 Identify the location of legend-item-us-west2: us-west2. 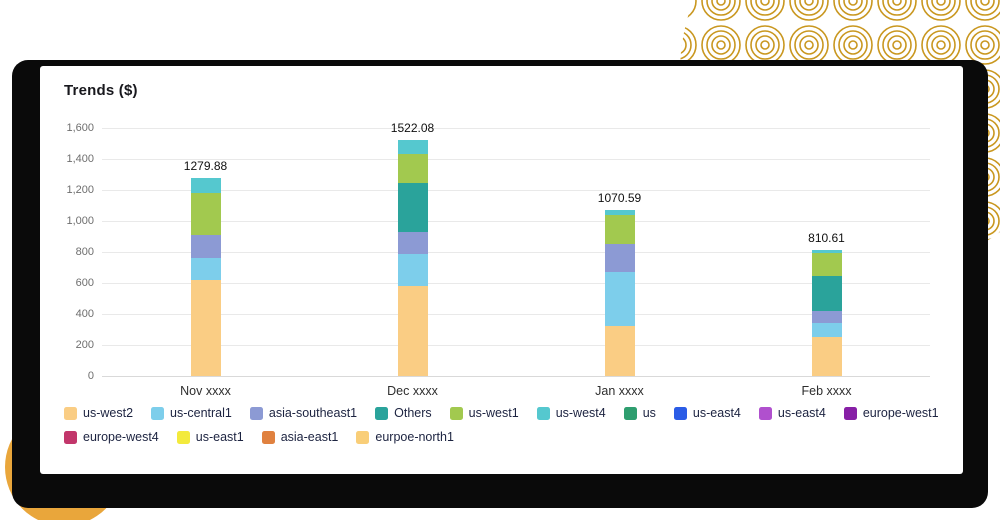
(98, 413).